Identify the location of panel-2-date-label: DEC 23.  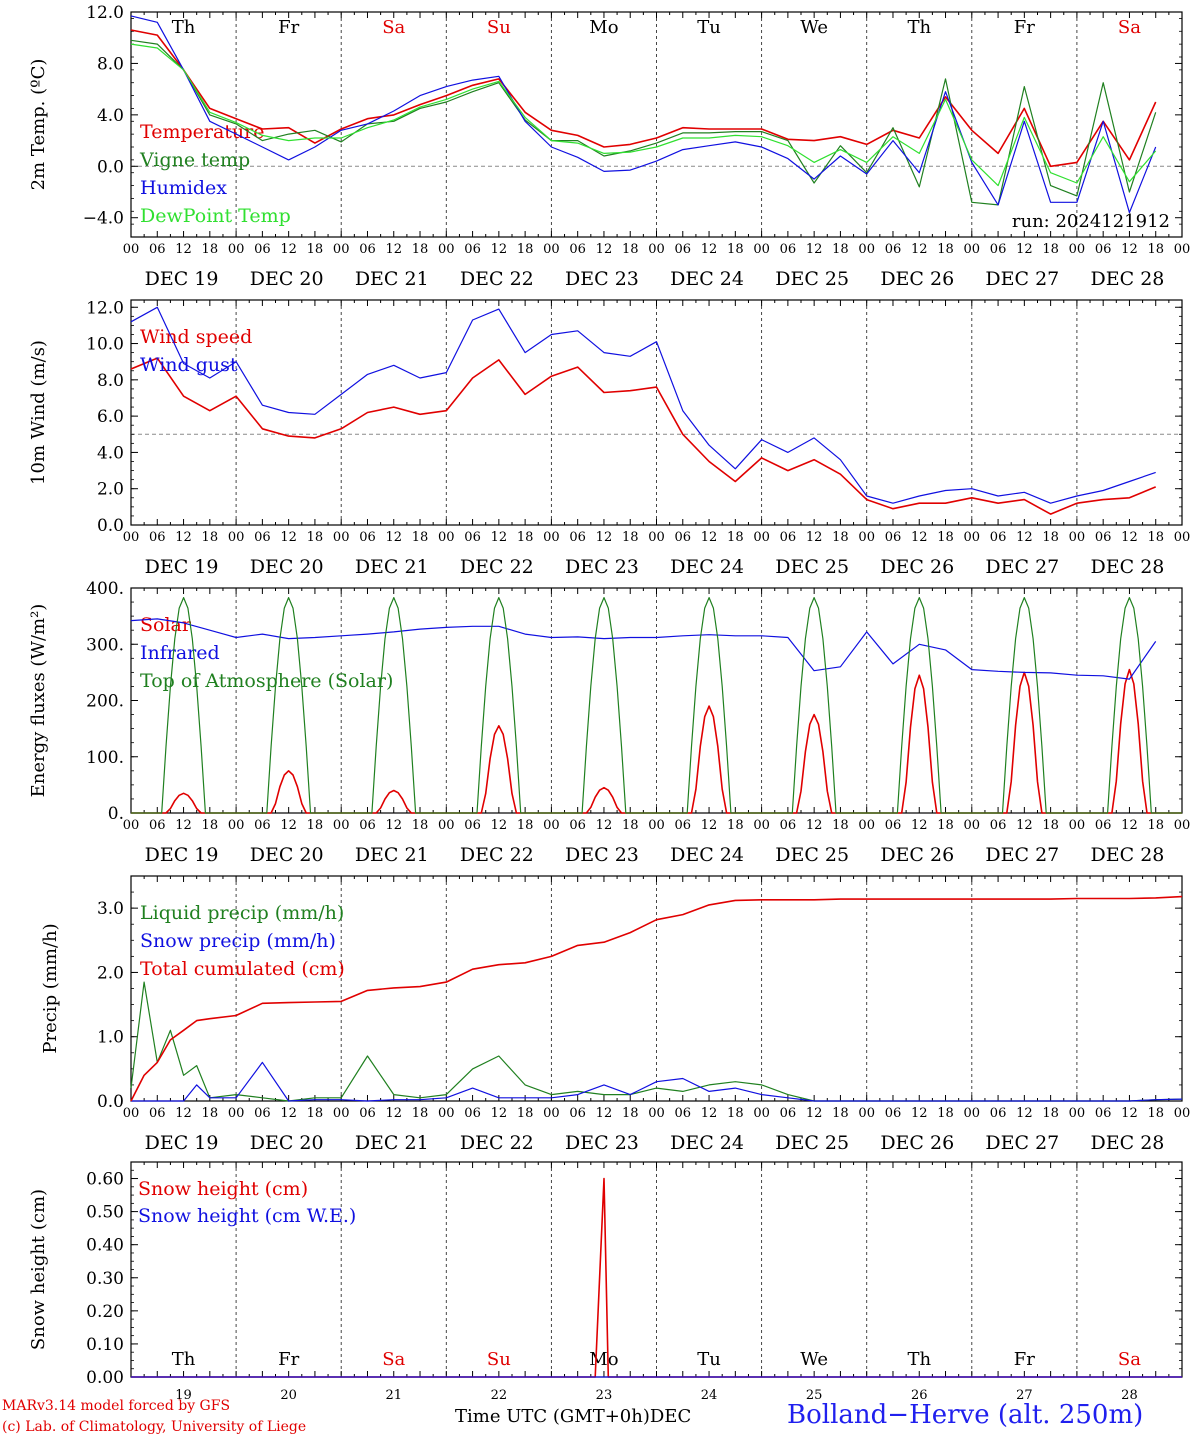
(602, 855).